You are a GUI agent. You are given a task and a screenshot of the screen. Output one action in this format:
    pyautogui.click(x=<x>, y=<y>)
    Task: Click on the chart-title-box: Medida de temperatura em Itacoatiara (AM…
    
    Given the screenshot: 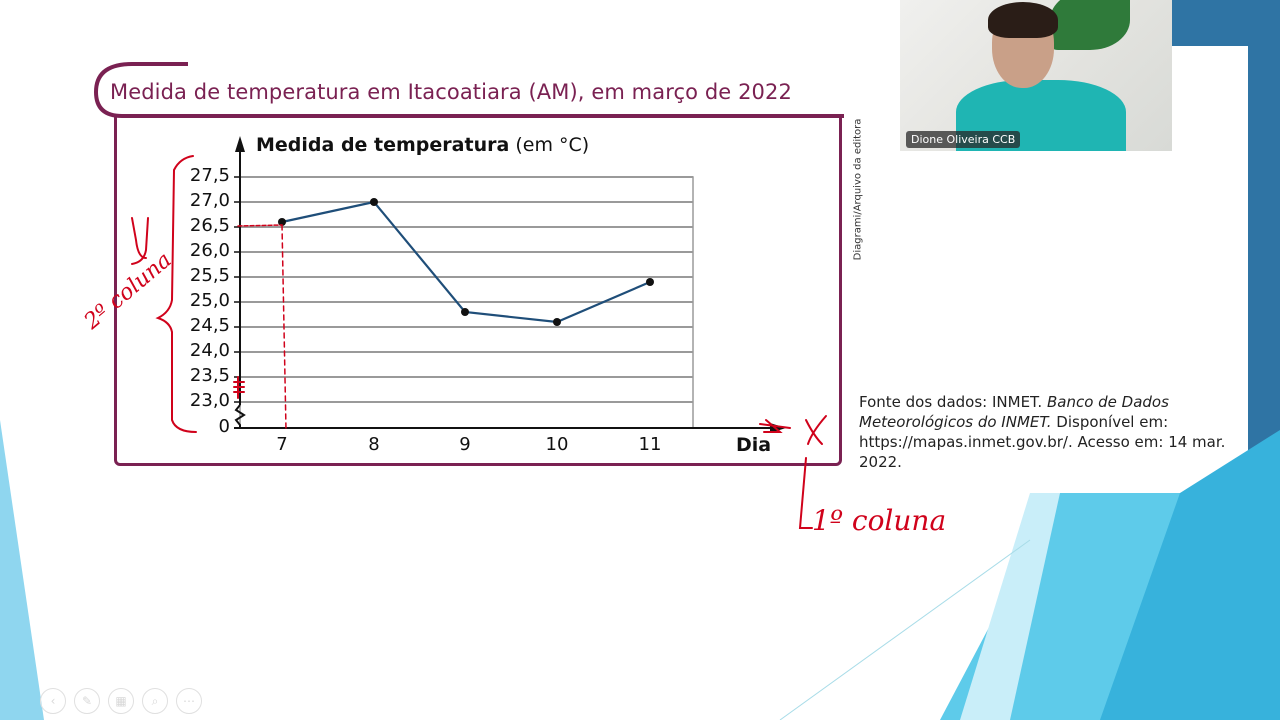 What is the action you would take?
    pyautogui.click(x=468, y=90)
    